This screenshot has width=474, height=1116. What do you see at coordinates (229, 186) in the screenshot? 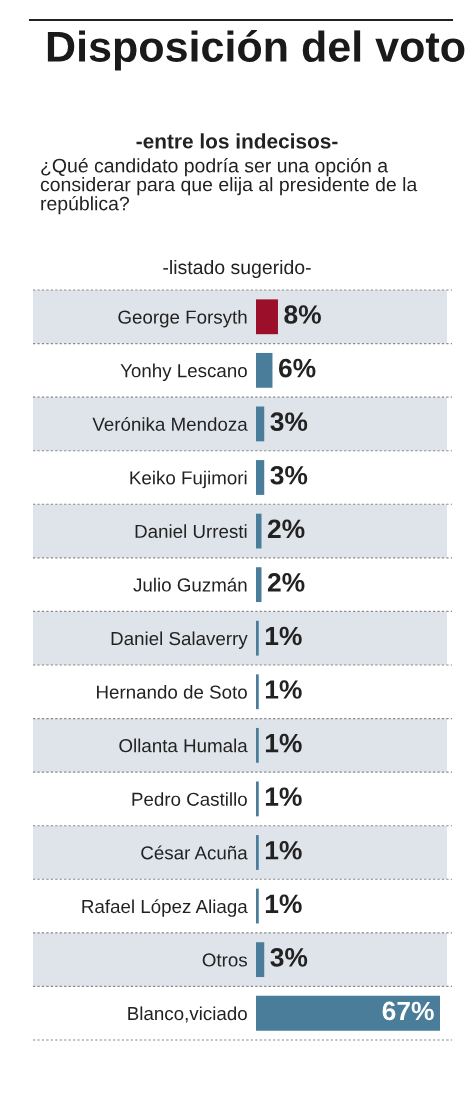
I see `text: ¿Qué candidato podría ser una opción a considerar para que elija al presidente de la república?` at bounding box center [229, 186].